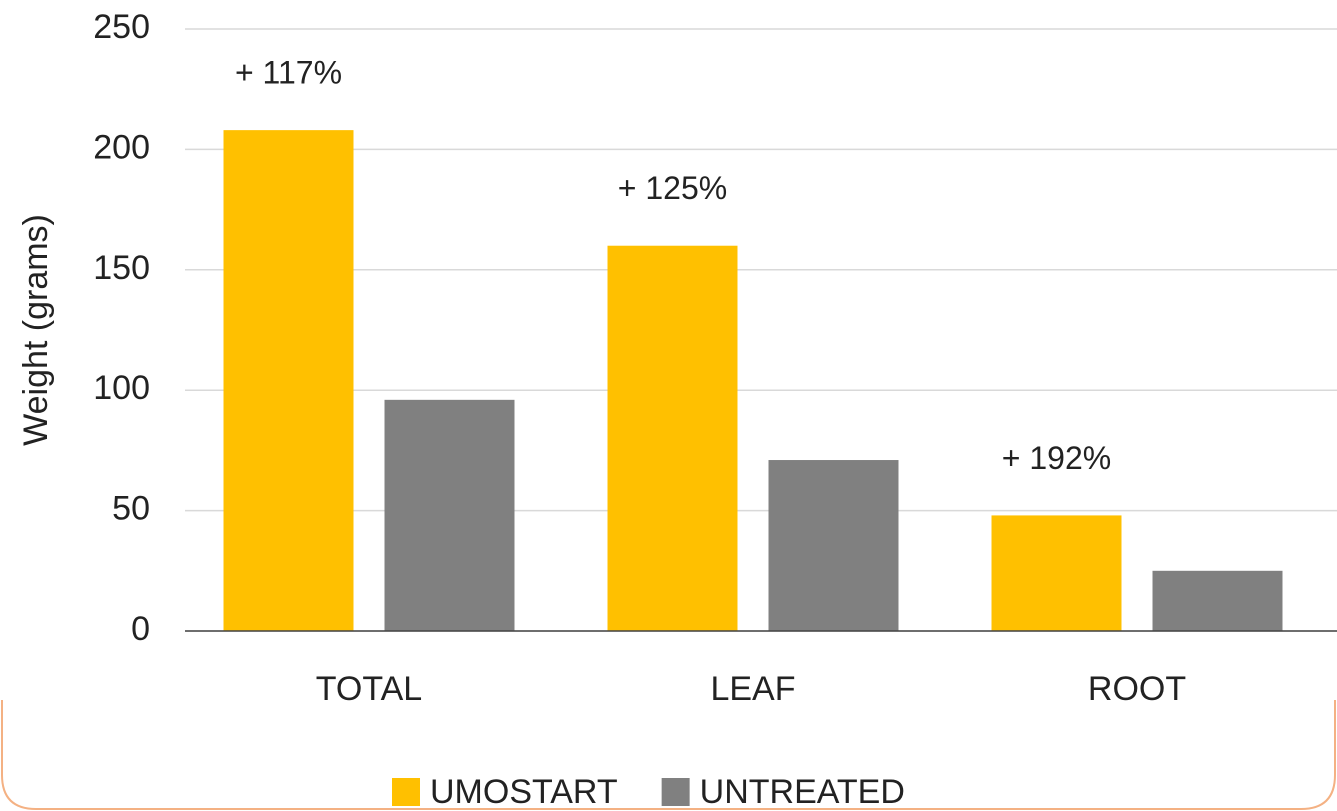 This screenshot has width=1337, height=811. What do you see at coordinates (802, 792) in the screenshot?
I see `legend-label: UNTREATED` at bounding box center [802, 792].